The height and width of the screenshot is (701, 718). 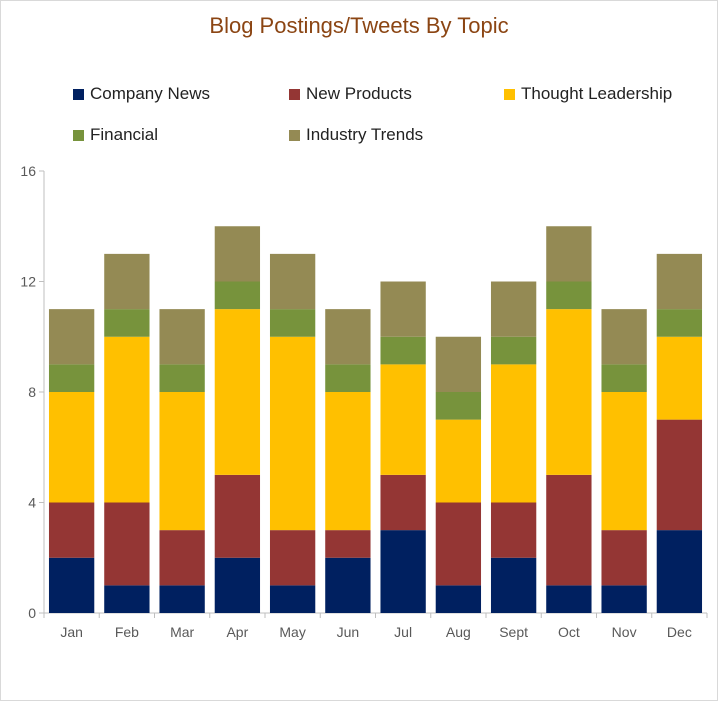 What do you see at coordinates (150, 93) in the screenshot?
I see `legend-label-company-news: Company News` at bounding box center [150, 93].